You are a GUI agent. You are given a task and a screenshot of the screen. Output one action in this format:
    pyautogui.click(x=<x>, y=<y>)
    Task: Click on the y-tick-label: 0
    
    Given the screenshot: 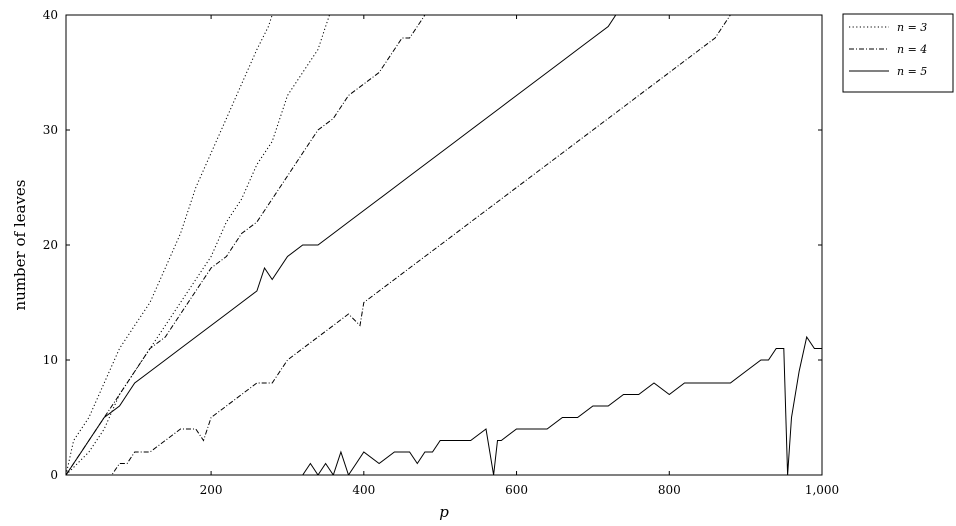 What is the action you would take?
    pyautogui.click(x=54, y=475)
    